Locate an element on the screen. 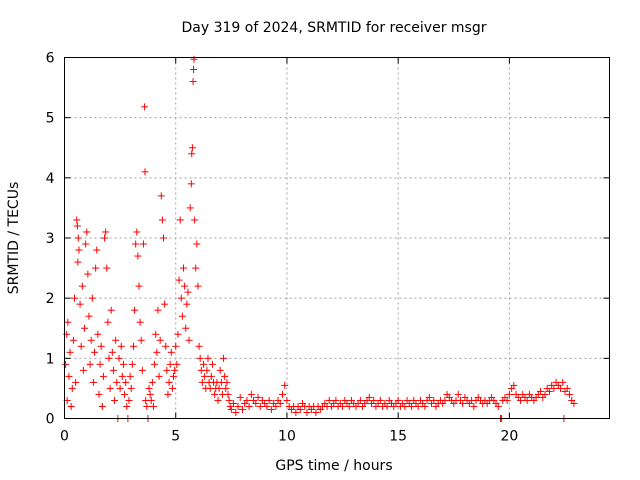 This screenshot has height=480, width=640. y-tick-label: 4 is located at coordinates (50, 179).